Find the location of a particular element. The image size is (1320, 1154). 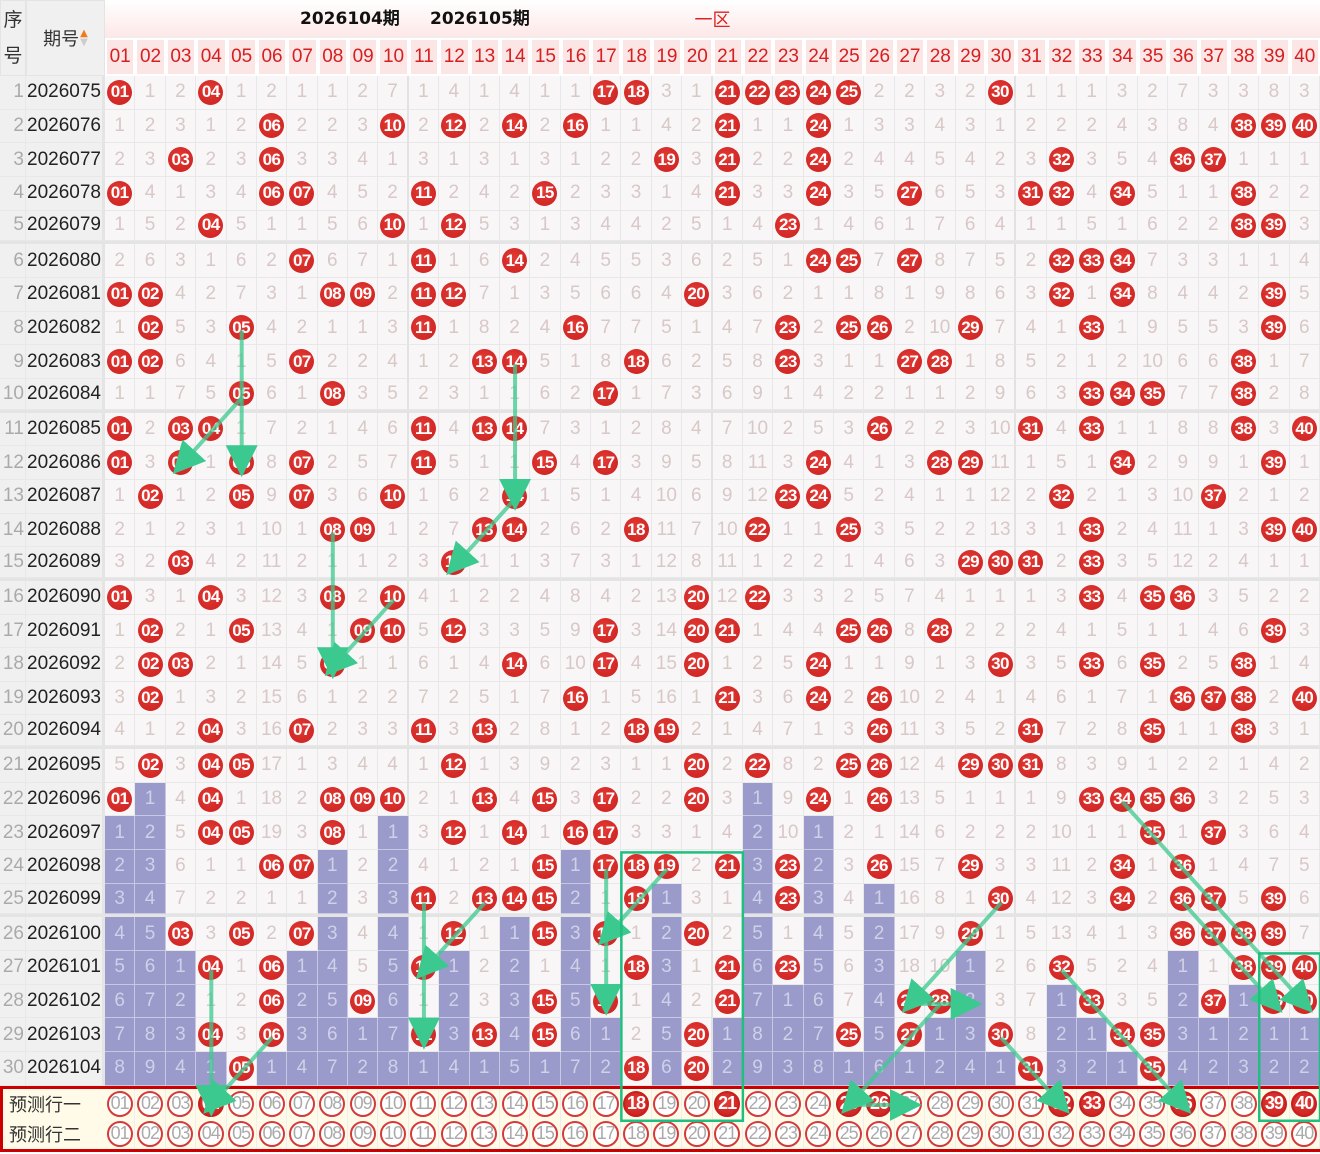

predict-cell: 32 is located at coordinates (1062, 1103).